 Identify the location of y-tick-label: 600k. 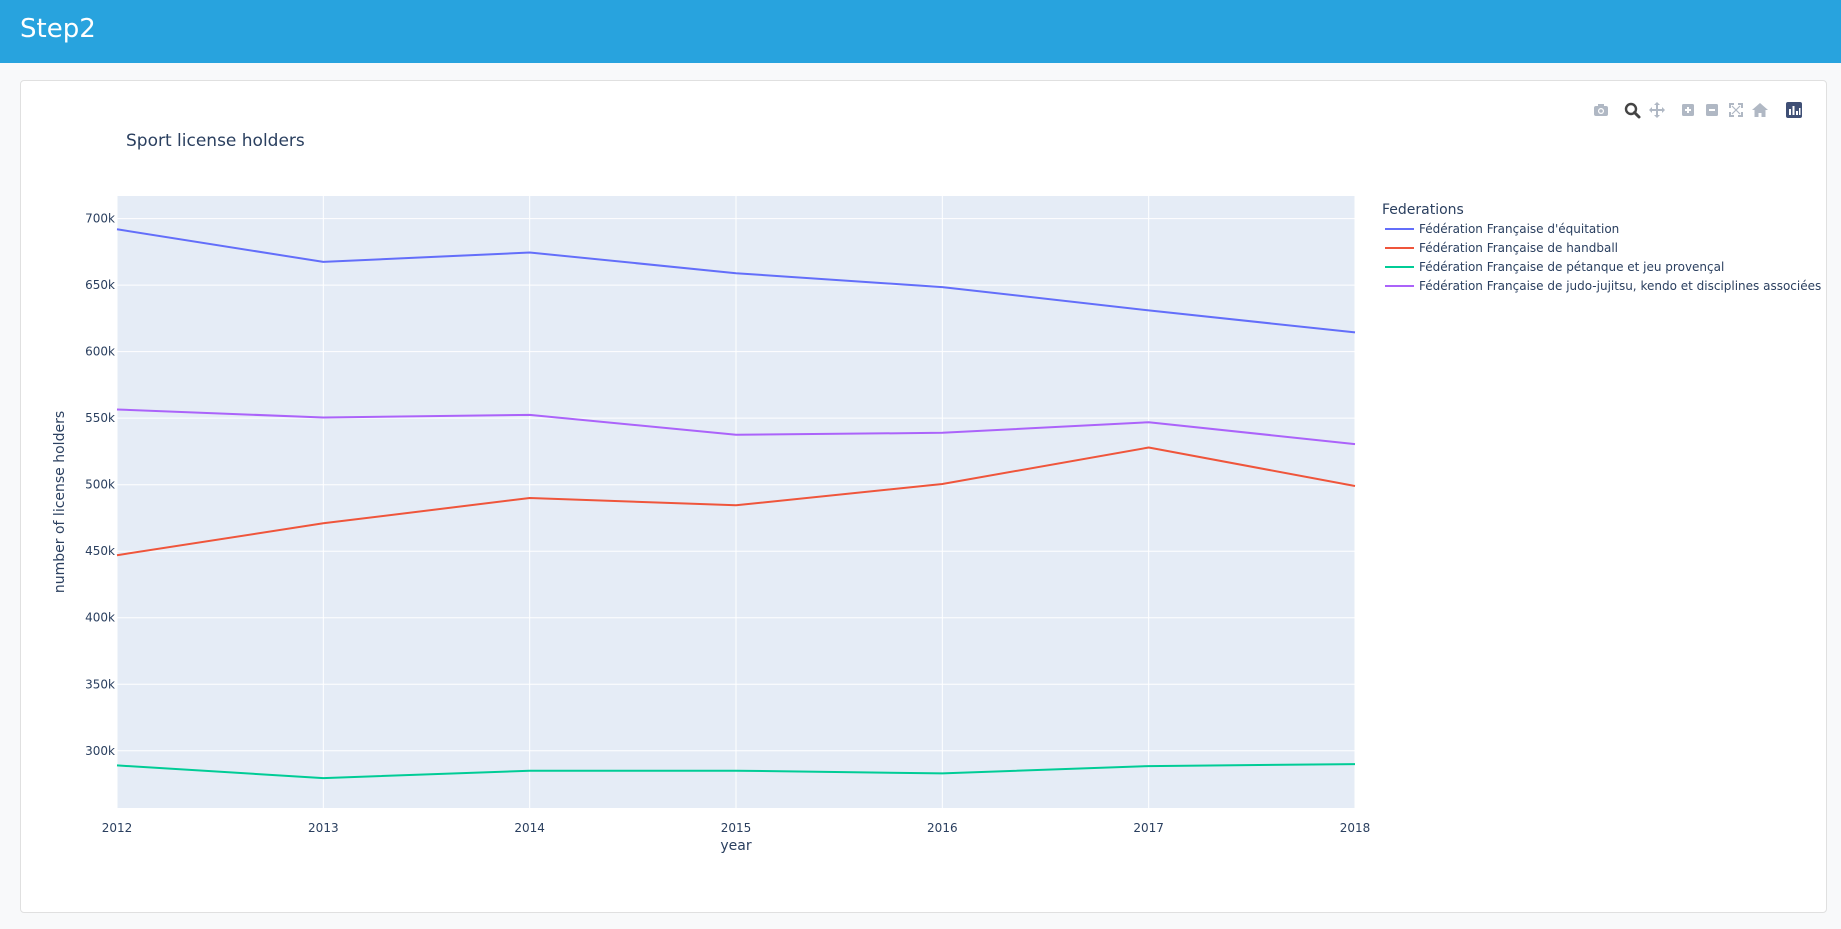
(100, 352).